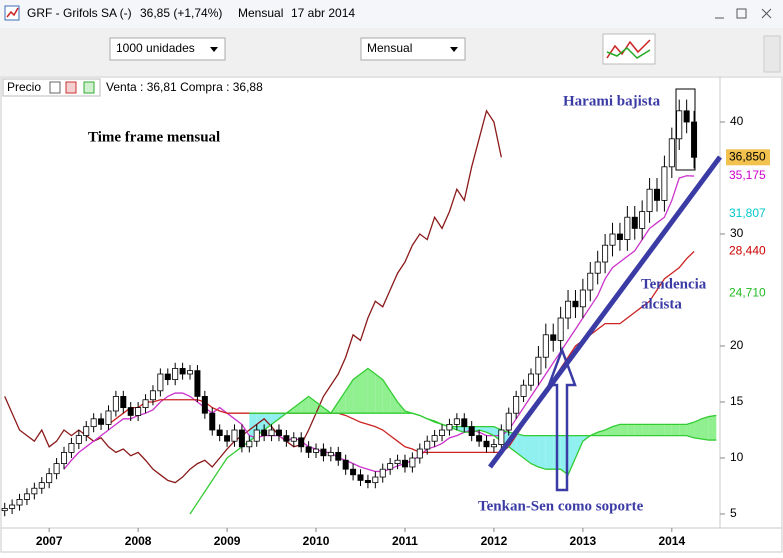 The width and height of the screenshot is (783, 558). What do you see at coordinates (71, 87) in the screenshot?
I see `down-icon` at bounding box center [71, 87].